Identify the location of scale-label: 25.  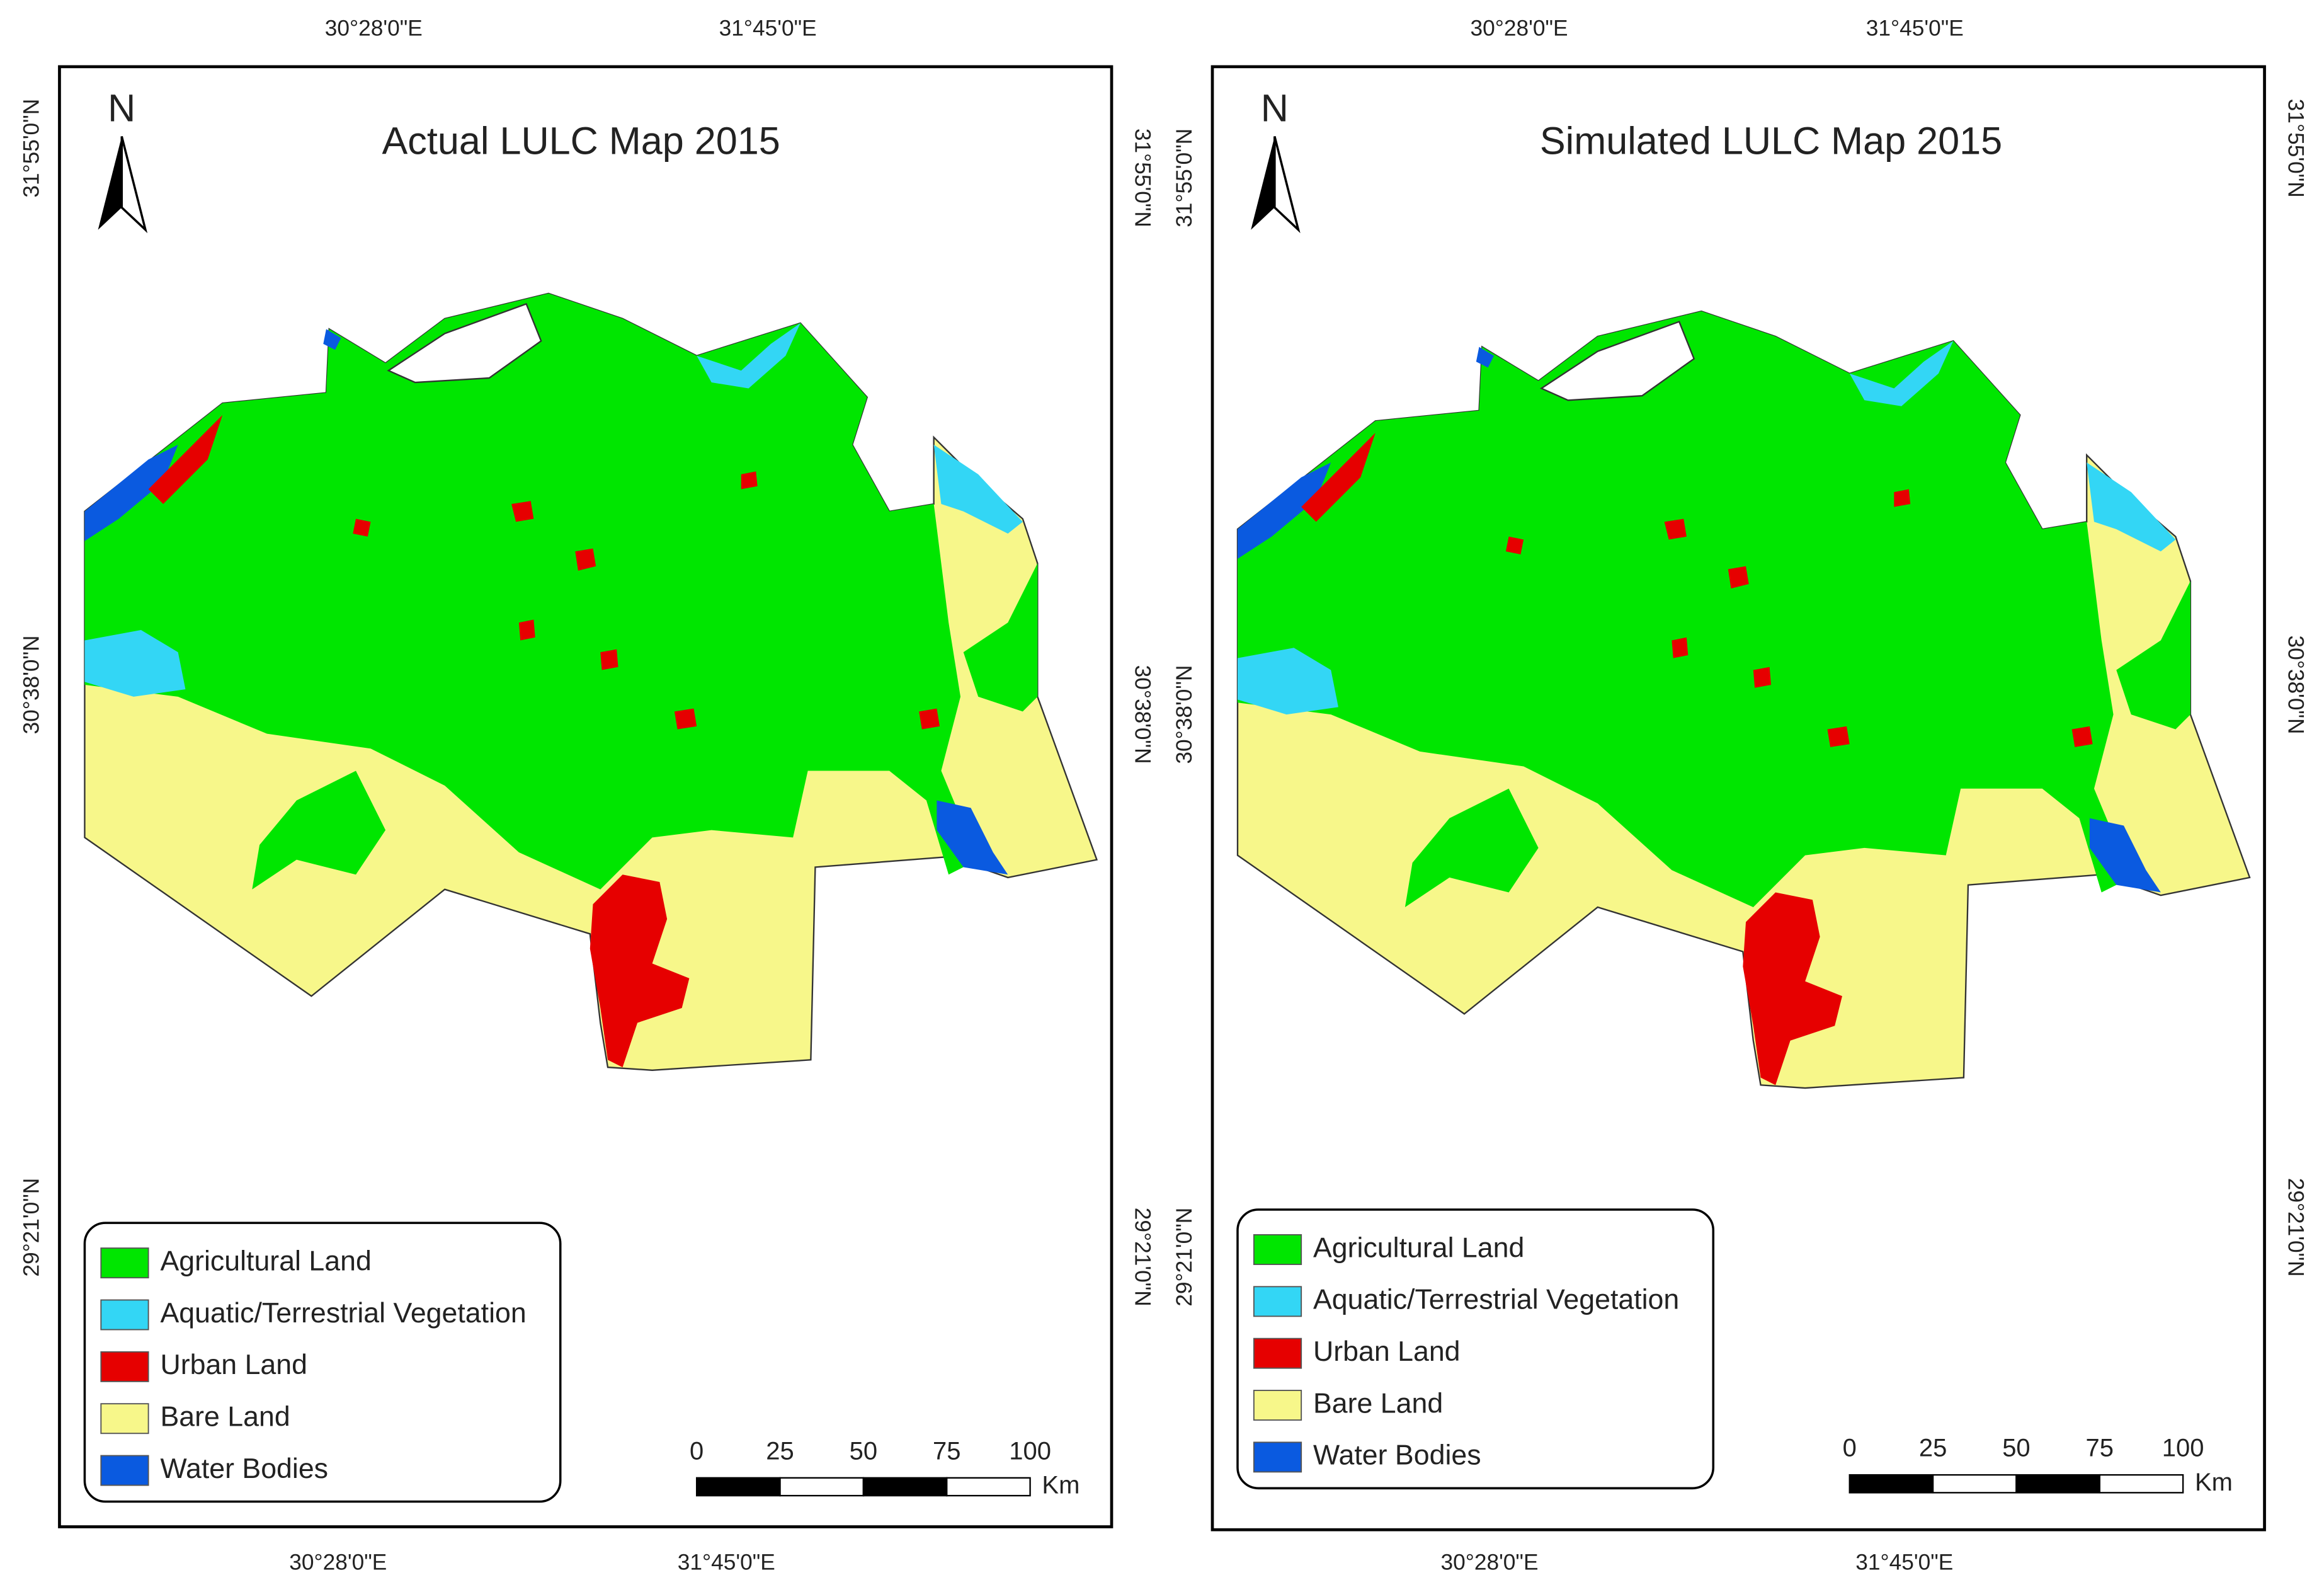
(1933, 1448).